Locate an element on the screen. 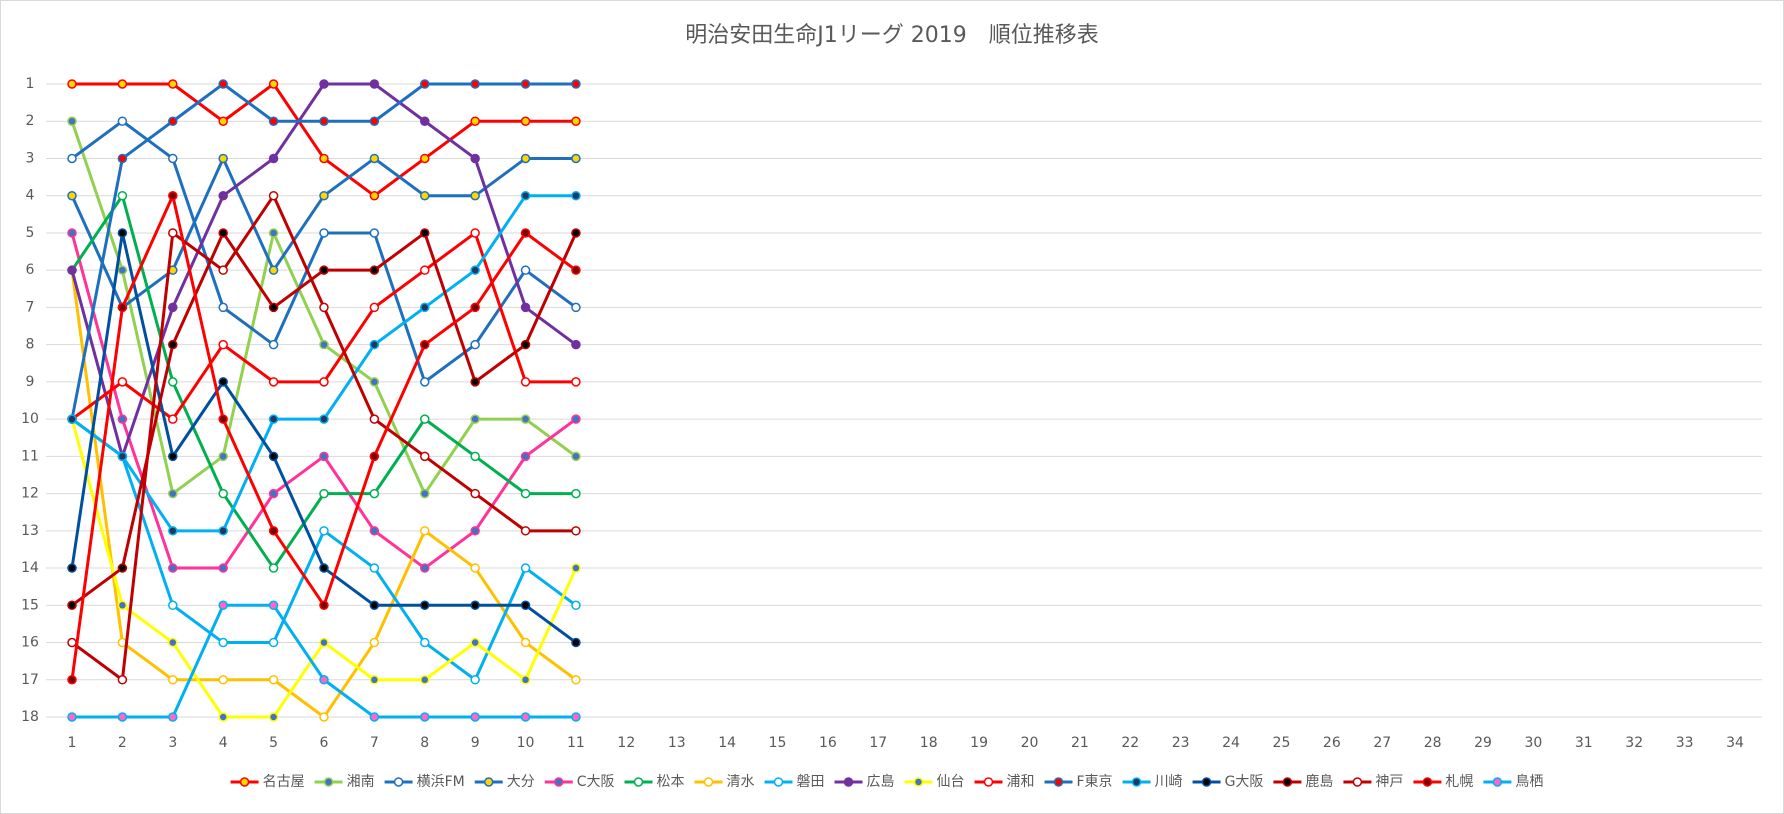  legend-item: C大阪 is located at coordinates (579, 782).